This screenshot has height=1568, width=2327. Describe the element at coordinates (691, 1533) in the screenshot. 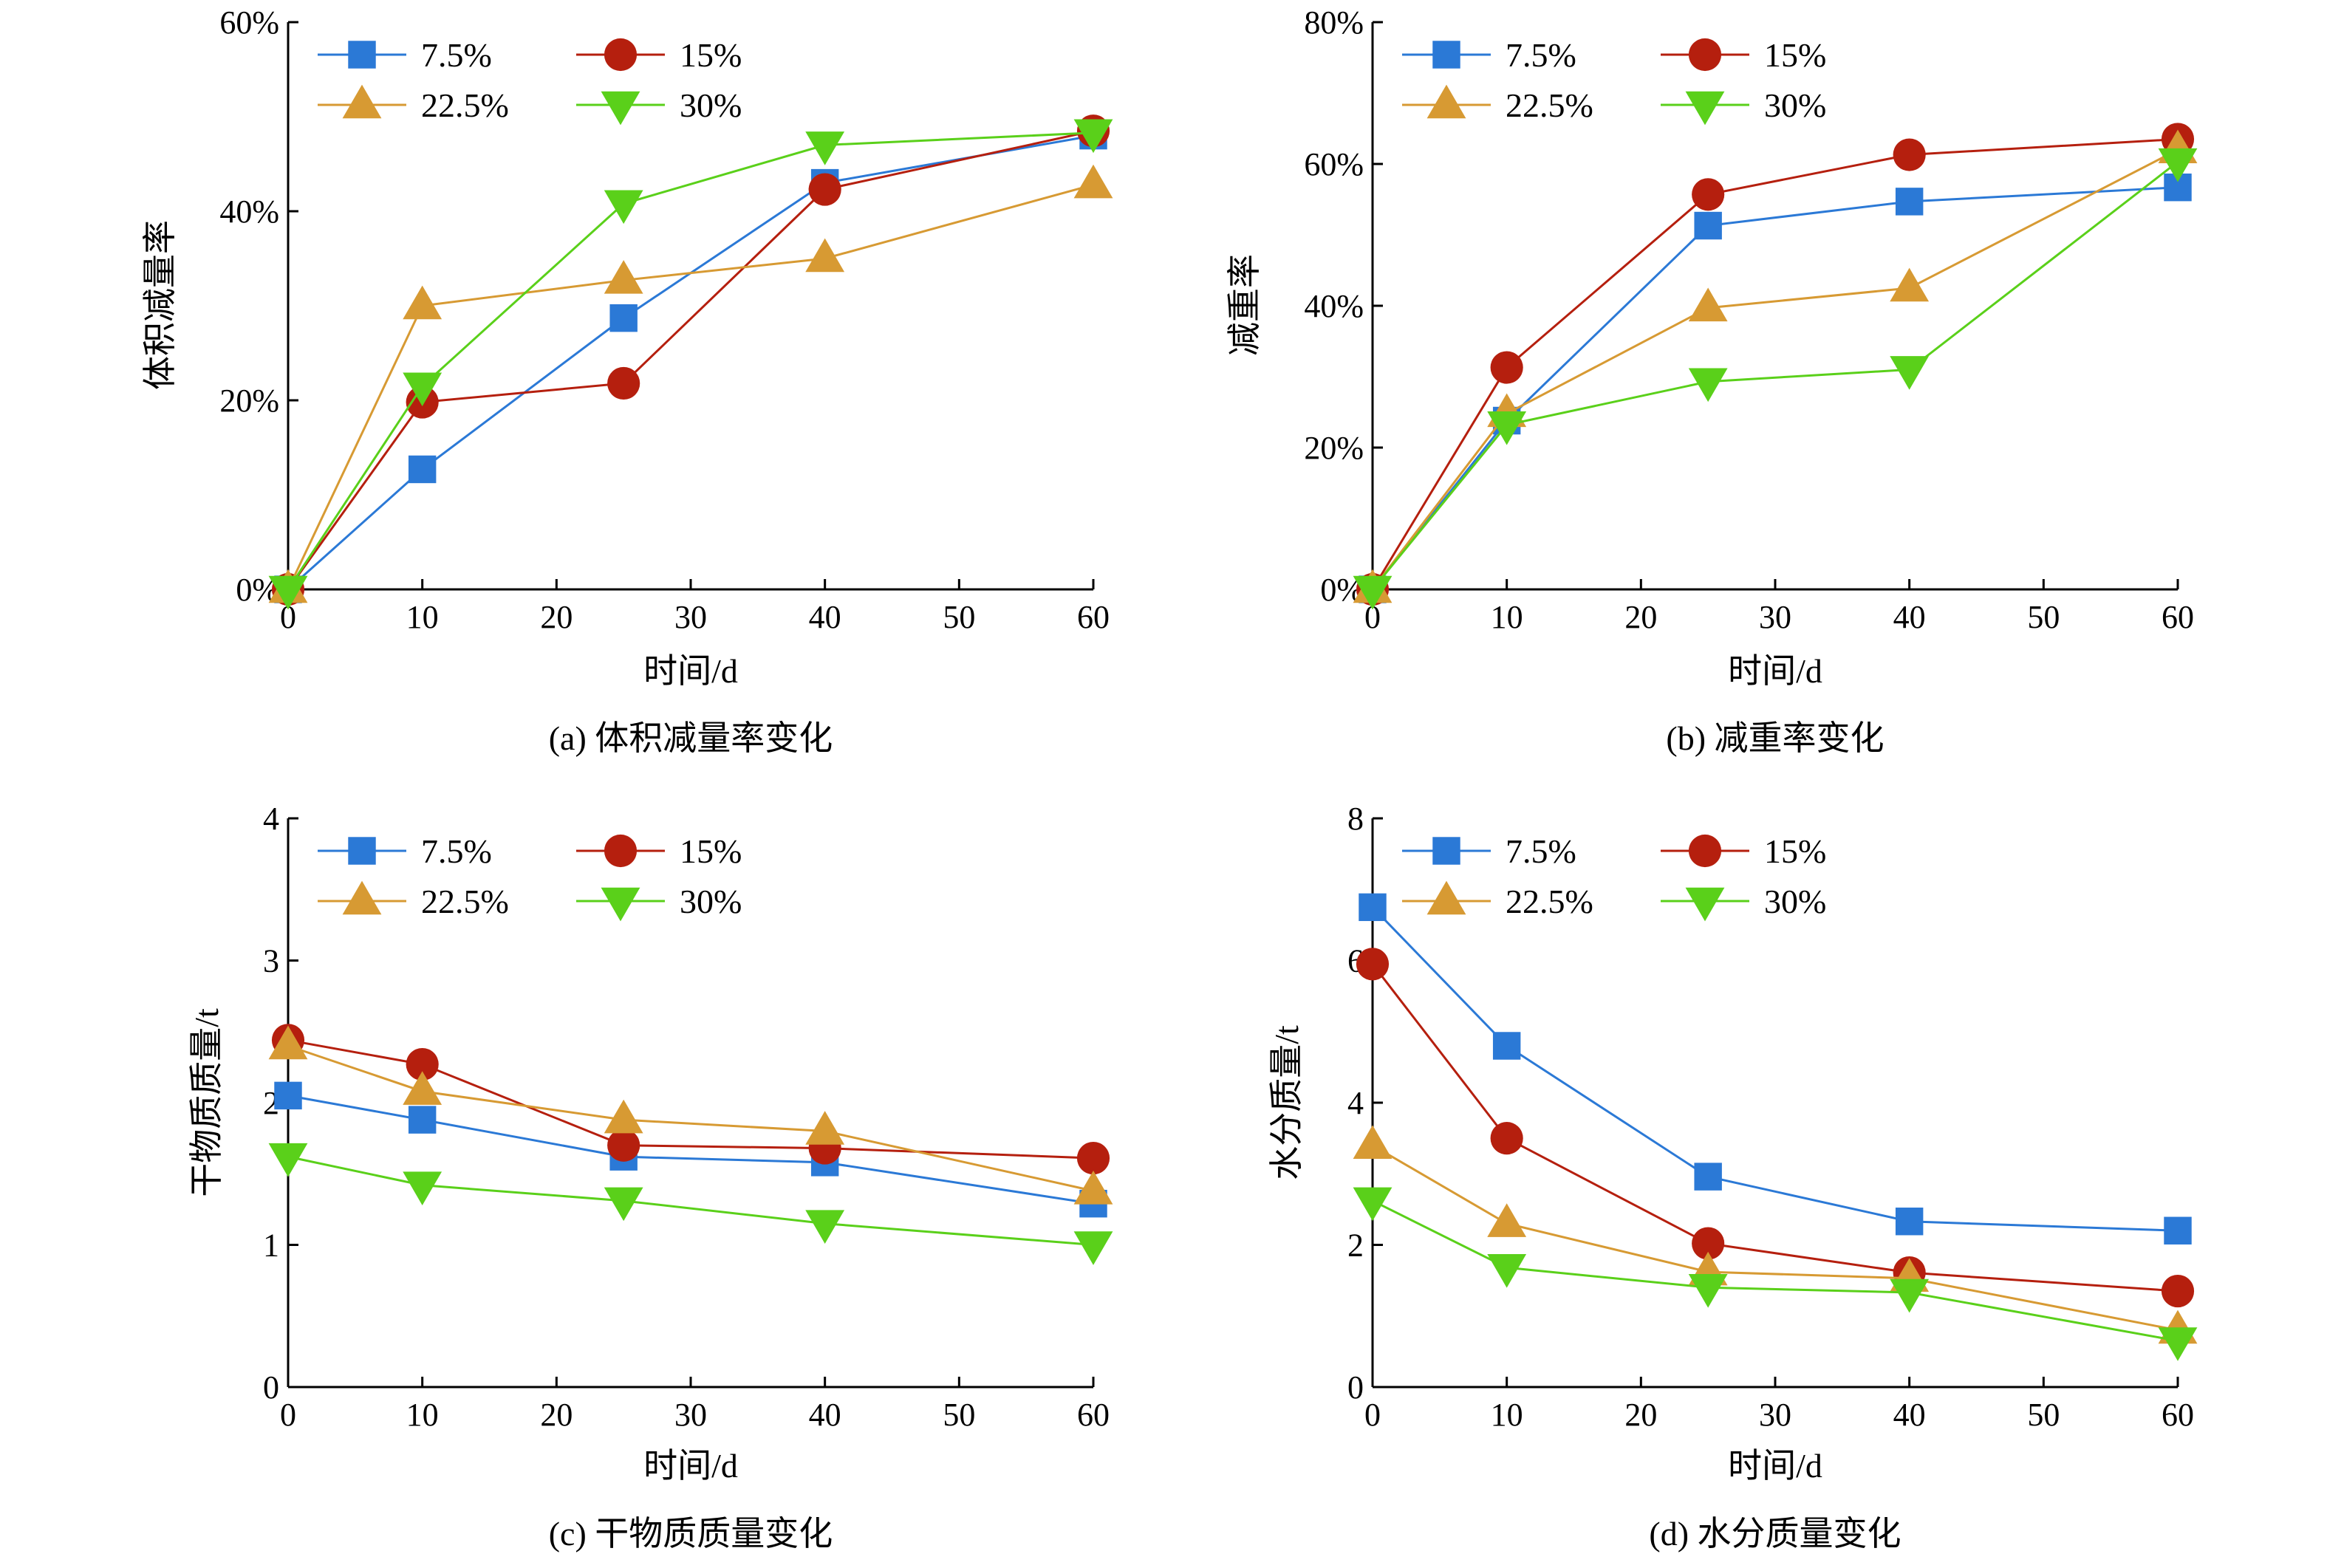

I see `panel-c-caption: (c) 干物质质量变化` at that location.